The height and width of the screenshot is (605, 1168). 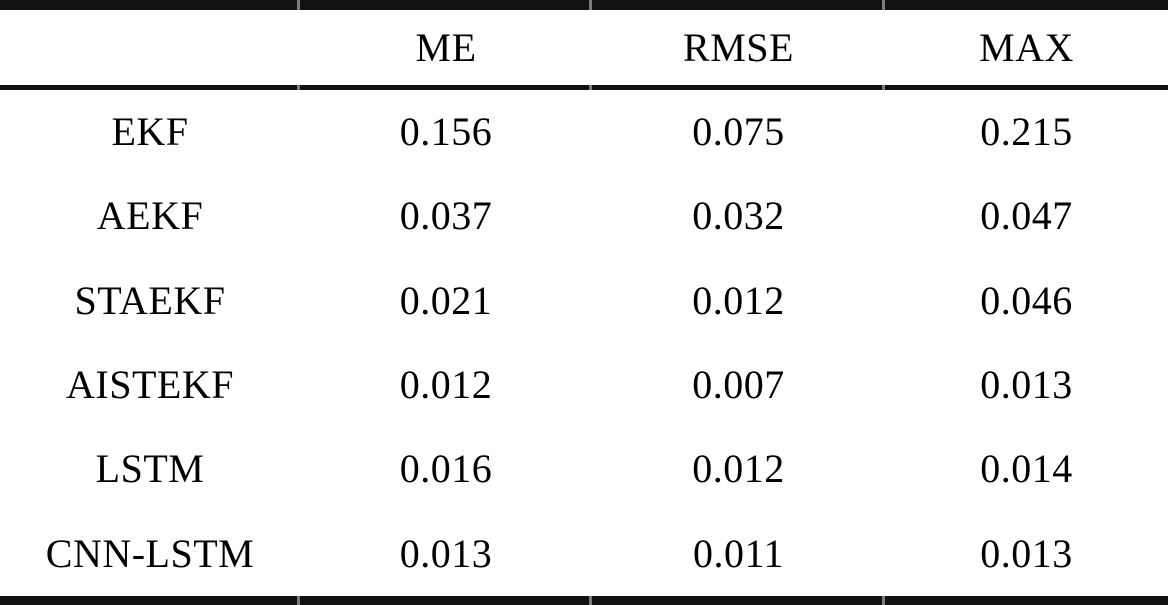 What do you see at coordinates (150, 300) in the screenshot?
I see `row-label: STAEKF` at bounding box center [150, 300].